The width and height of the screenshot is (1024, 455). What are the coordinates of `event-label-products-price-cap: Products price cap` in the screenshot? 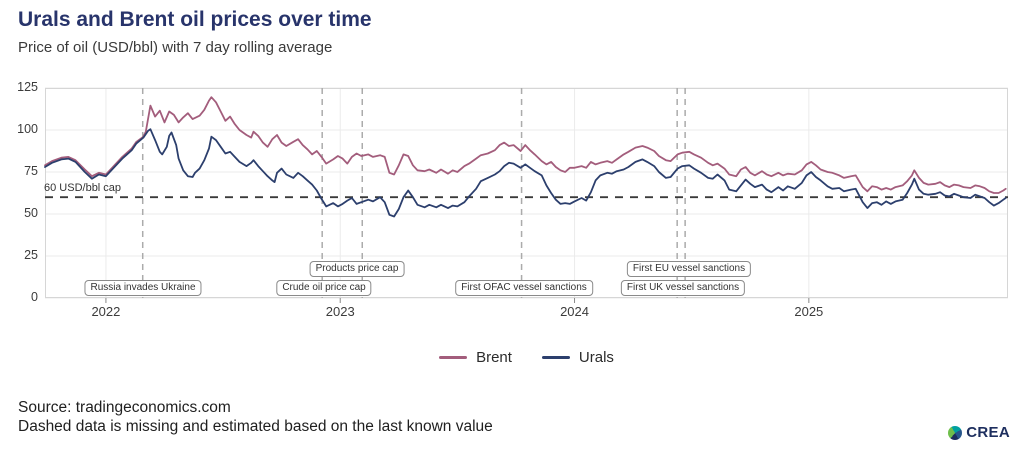 It's located at (357, 269).